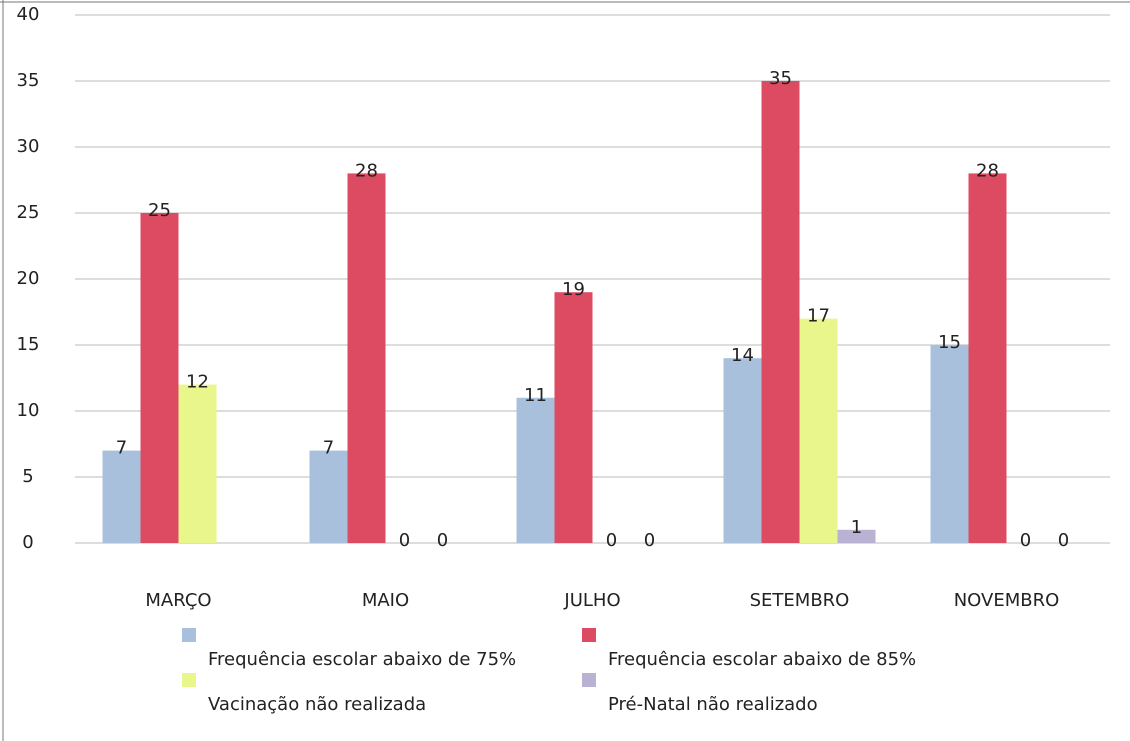 The height and width of the screenshot is (741, 1130). What do you see at coordinates (28, 344) in the screenshot?
I see `y-tick-label: 15` at bounding box center [28, 344].